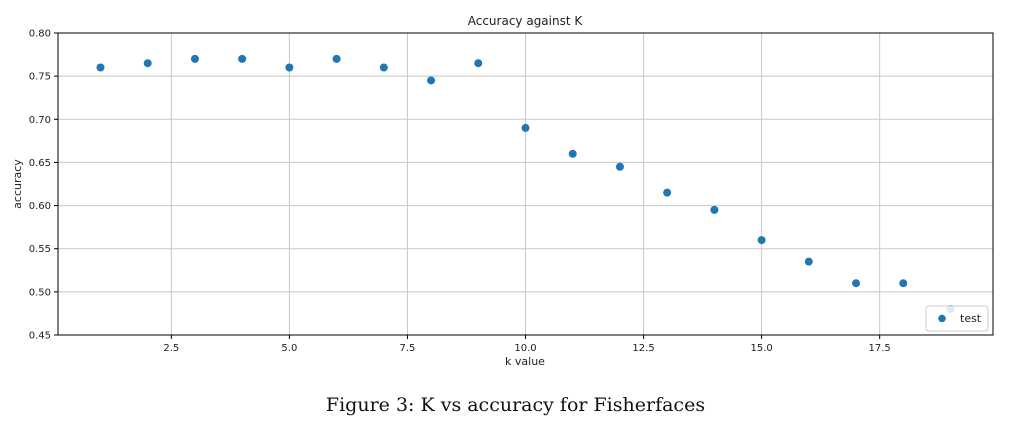 The height and width of the screenshot is (437, 1031). Describe the element at coordinates (761, 348) in the screenshot. I see `x-tick-label: 15.0` at that location.